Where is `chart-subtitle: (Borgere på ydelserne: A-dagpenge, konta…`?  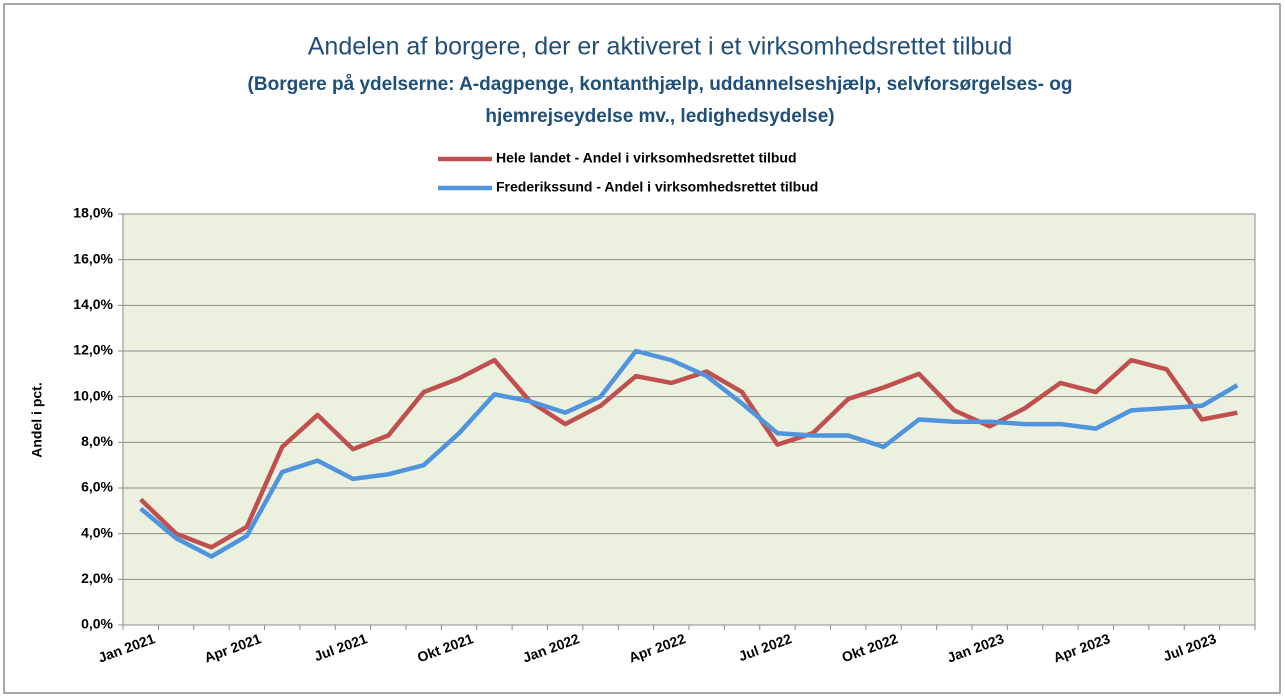
chart-subtitle: (Borgere på ydelserne: A-dagpenge, konta… is located at coordinates (660, 84).